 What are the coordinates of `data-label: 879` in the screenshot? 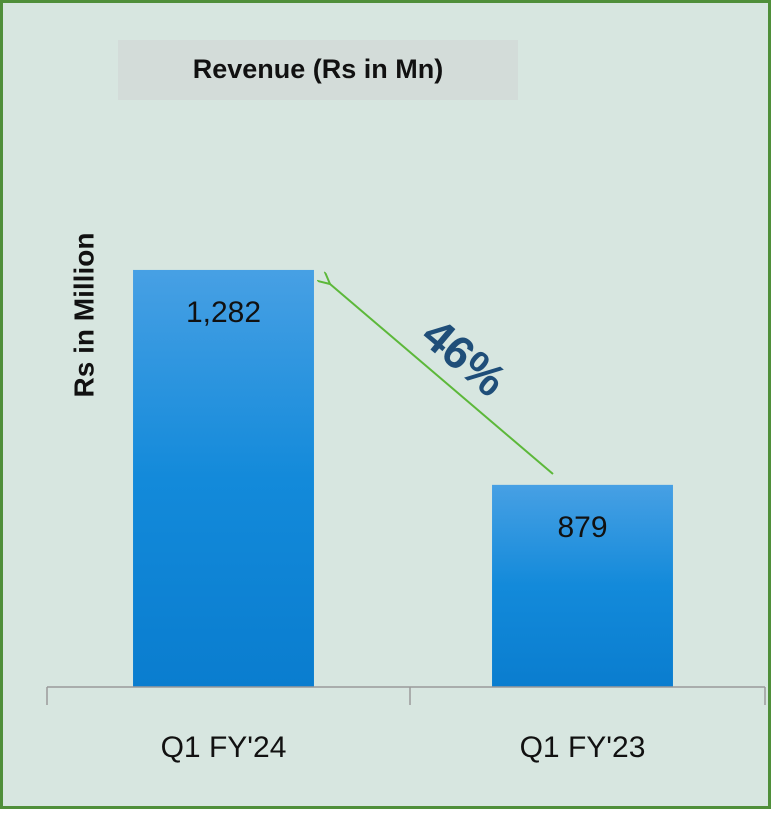 It's located at (582, 527).